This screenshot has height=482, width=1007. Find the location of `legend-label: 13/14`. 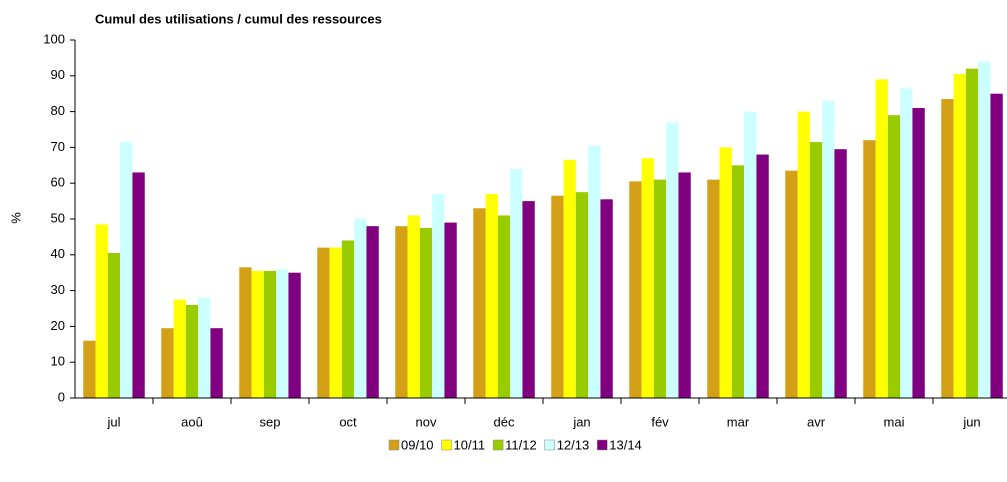

legend-label: 13/14 is located at coordinates (625, 444).